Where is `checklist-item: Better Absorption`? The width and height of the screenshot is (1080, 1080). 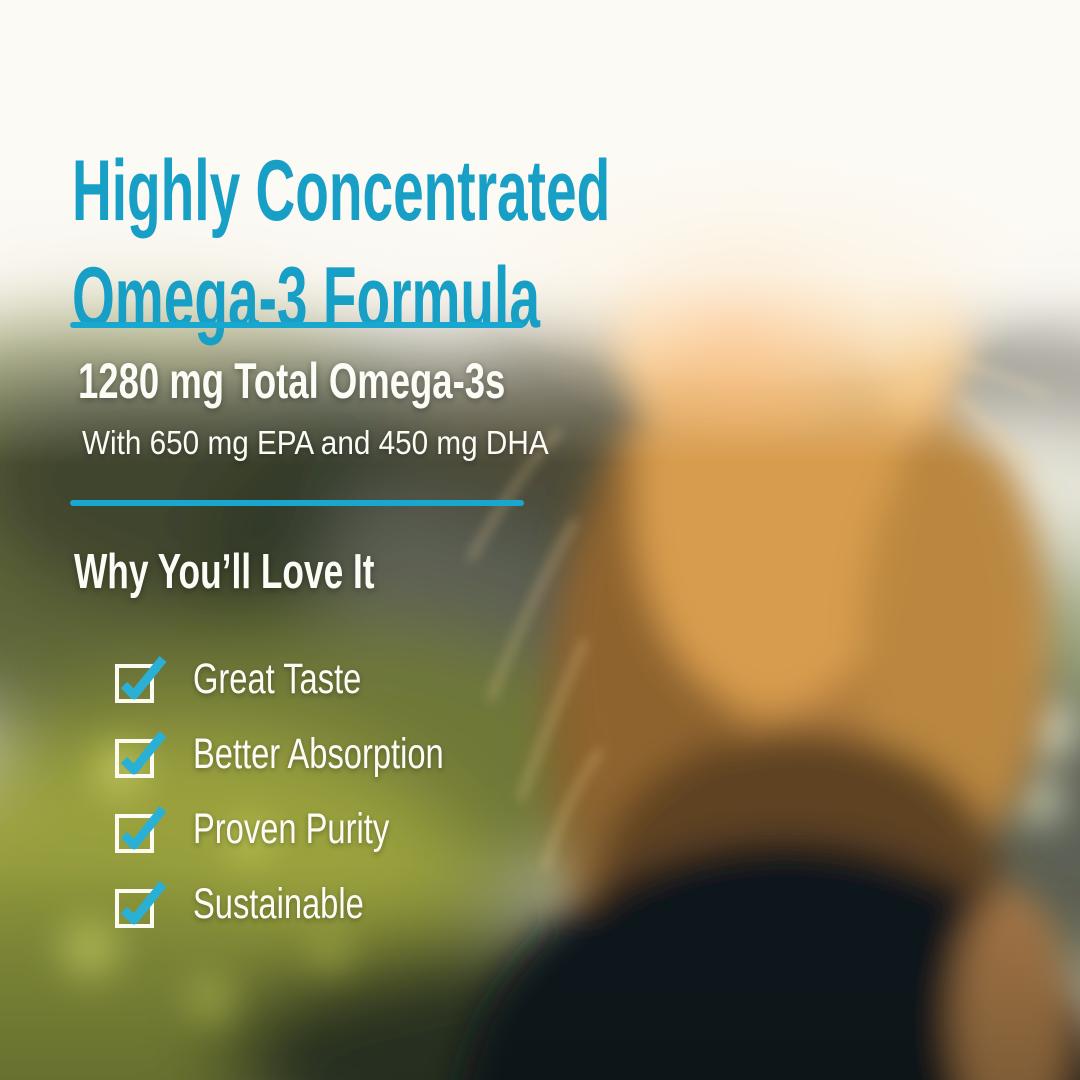 checklist-item: Better Absorption is located at coordinates (318, 753).